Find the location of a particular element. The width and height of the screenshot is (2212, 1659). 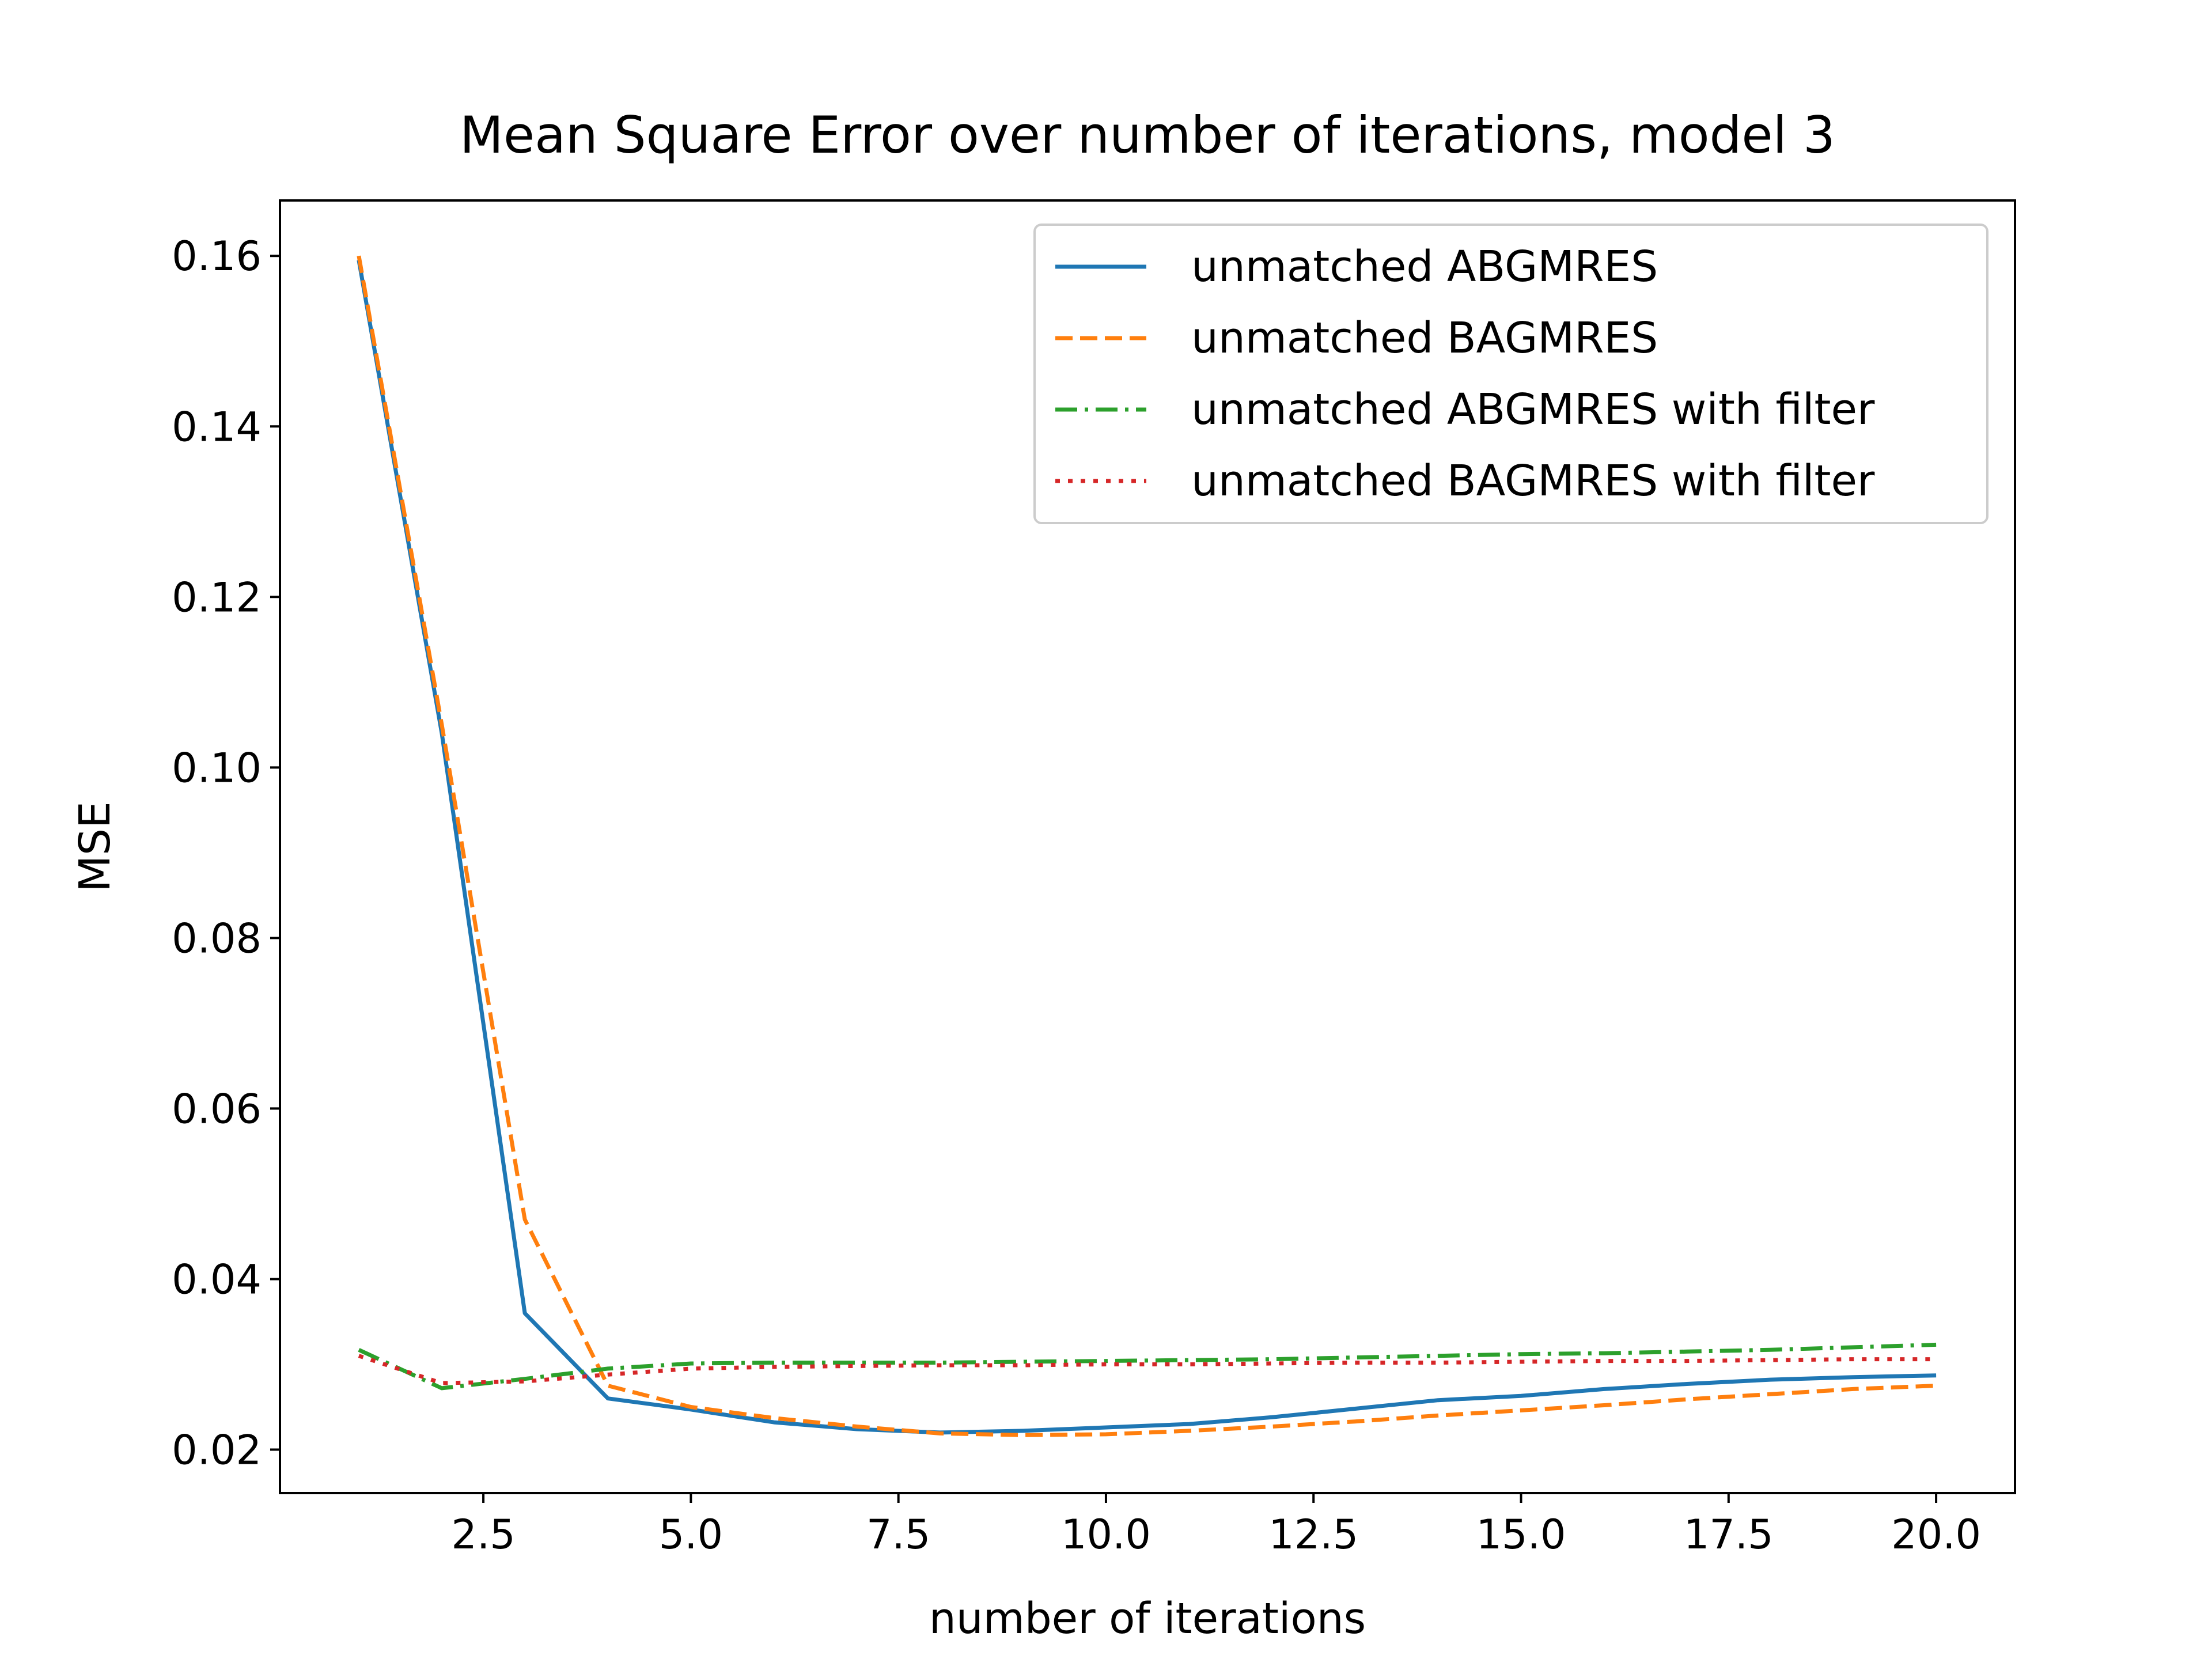

y-axis: 0.02 0.04 0.06 0.08 0.10 0.12 0.14 0.16 is located at coordinates (226, 853).